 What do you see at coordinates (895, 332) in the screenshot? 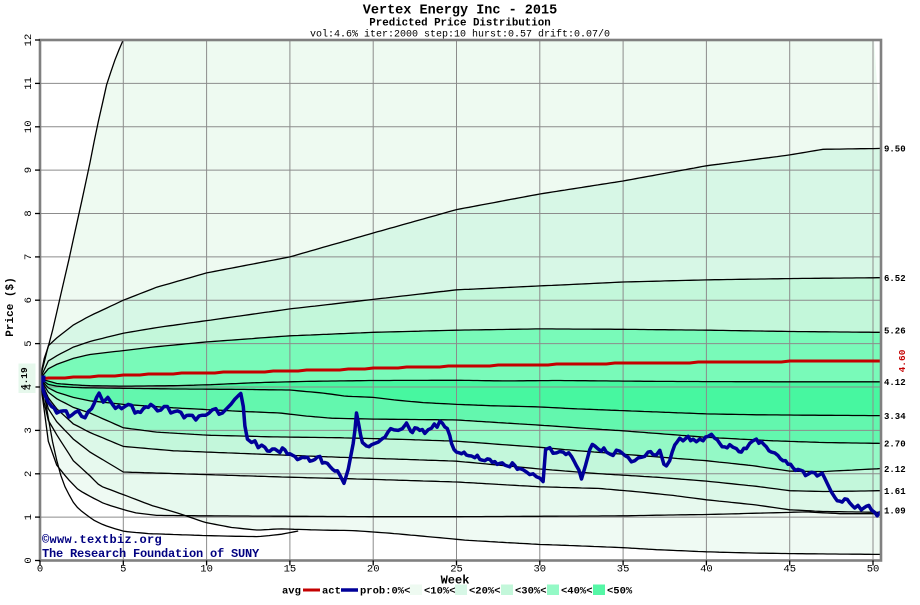
I see `svg-text: 5.26` at bounding box center [895, 332].